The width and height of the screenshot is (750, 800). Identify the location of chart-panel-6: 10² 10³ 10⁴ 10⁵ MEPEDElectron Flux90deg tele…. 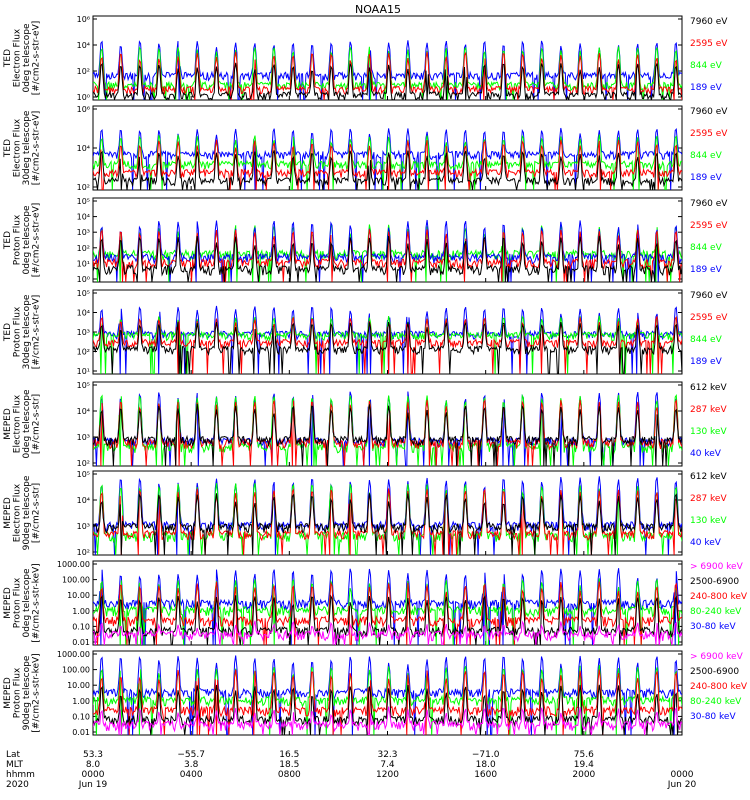
(365, 513).